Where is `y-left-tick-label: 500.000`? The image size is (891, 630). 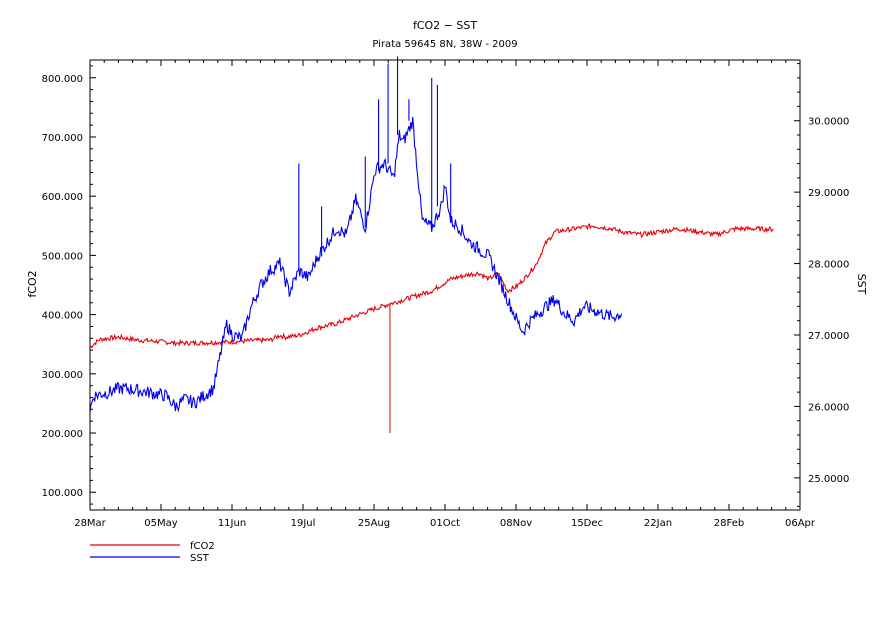 y-left-tick-label: 500.000 is located at coordinates (62, 256).